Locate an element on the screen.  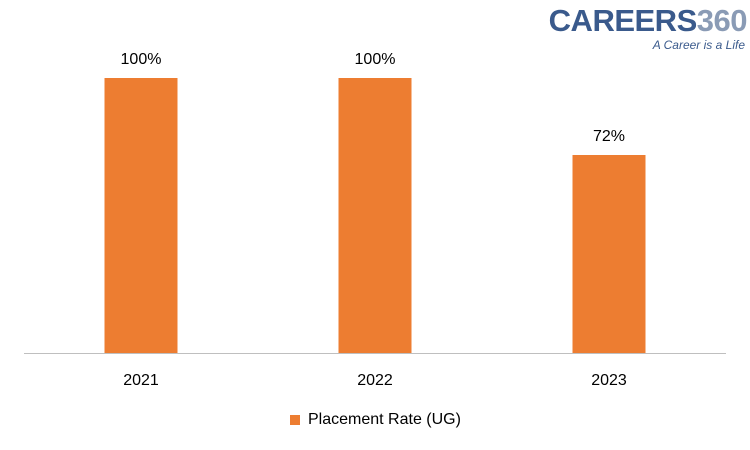
bar-2023 is located at coordinates (609, 254).